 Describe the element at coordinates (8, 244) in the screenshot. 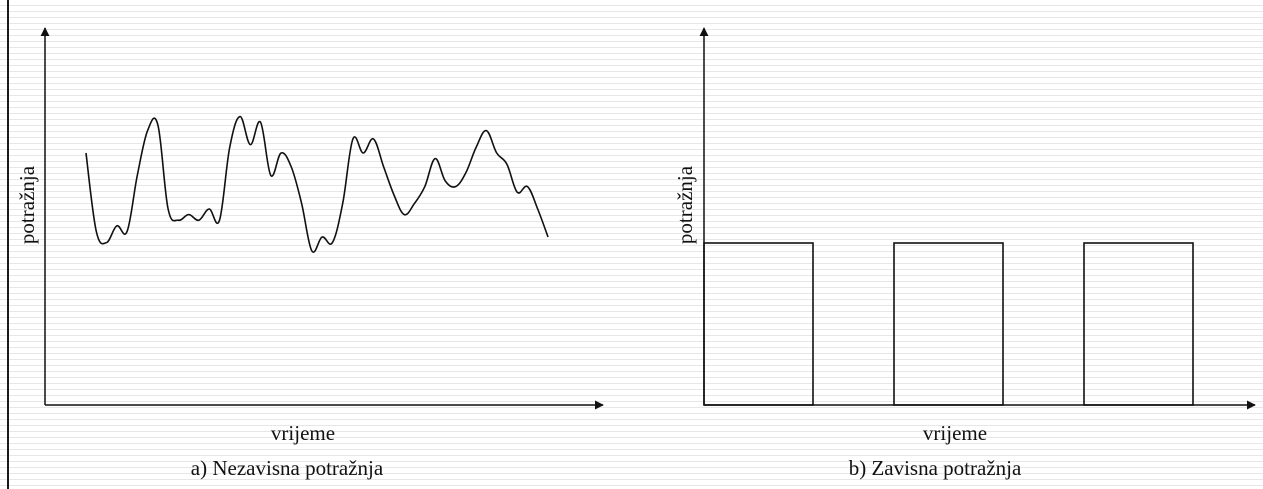

I see `left-border-line` at that location.